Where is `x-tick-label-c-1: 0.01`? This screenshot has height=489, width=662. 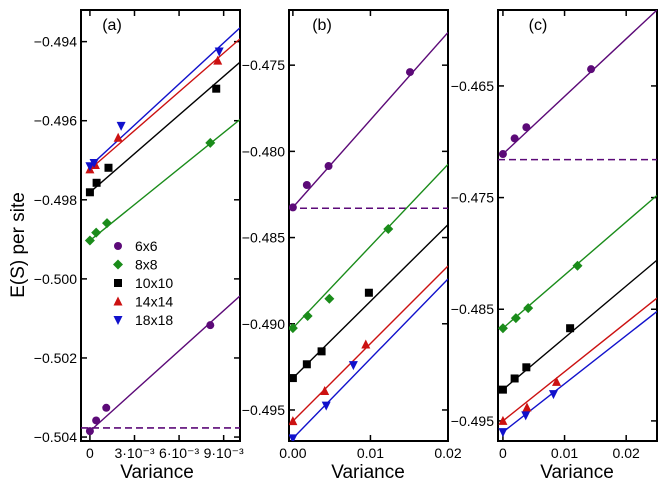 x-tick-label-c-1: 0.01 is located at coordinates (564, 453).